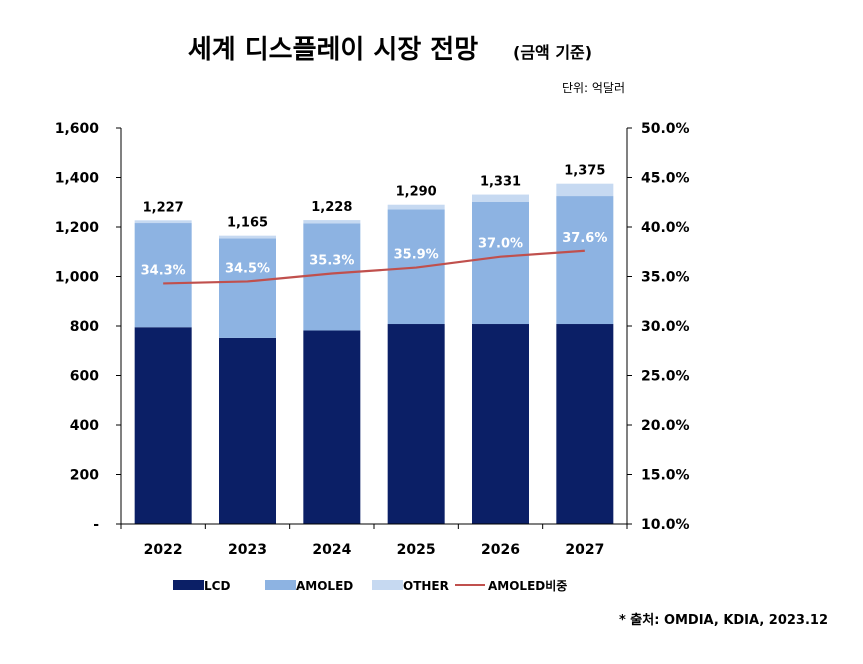 The width and height of the screenshot is (863, 664). Describe the element at coordinates (500, 198) in the screenshot. I see `bar-other-2026` at that location.